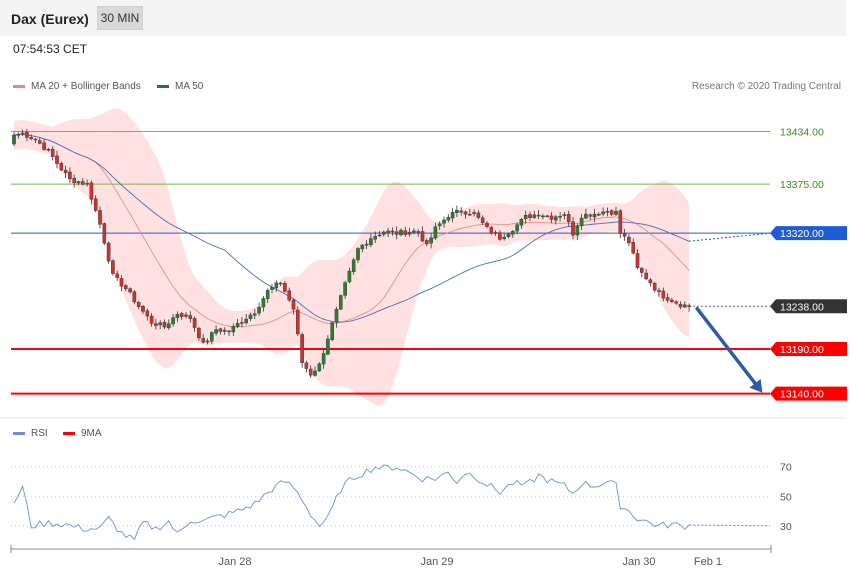  I want to click on rsi-projection, so click(729, 525).